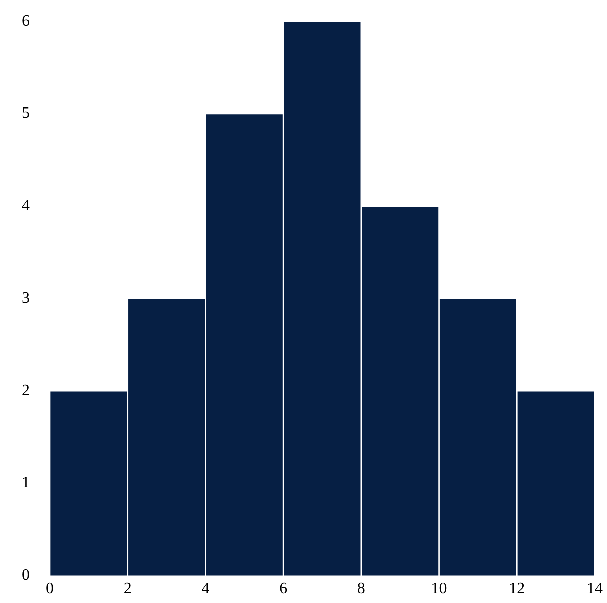  What do you see at coordinates (361, 589) in the screenshot?
I see `x-tick-label: 8` at bounding box center [361, 589].